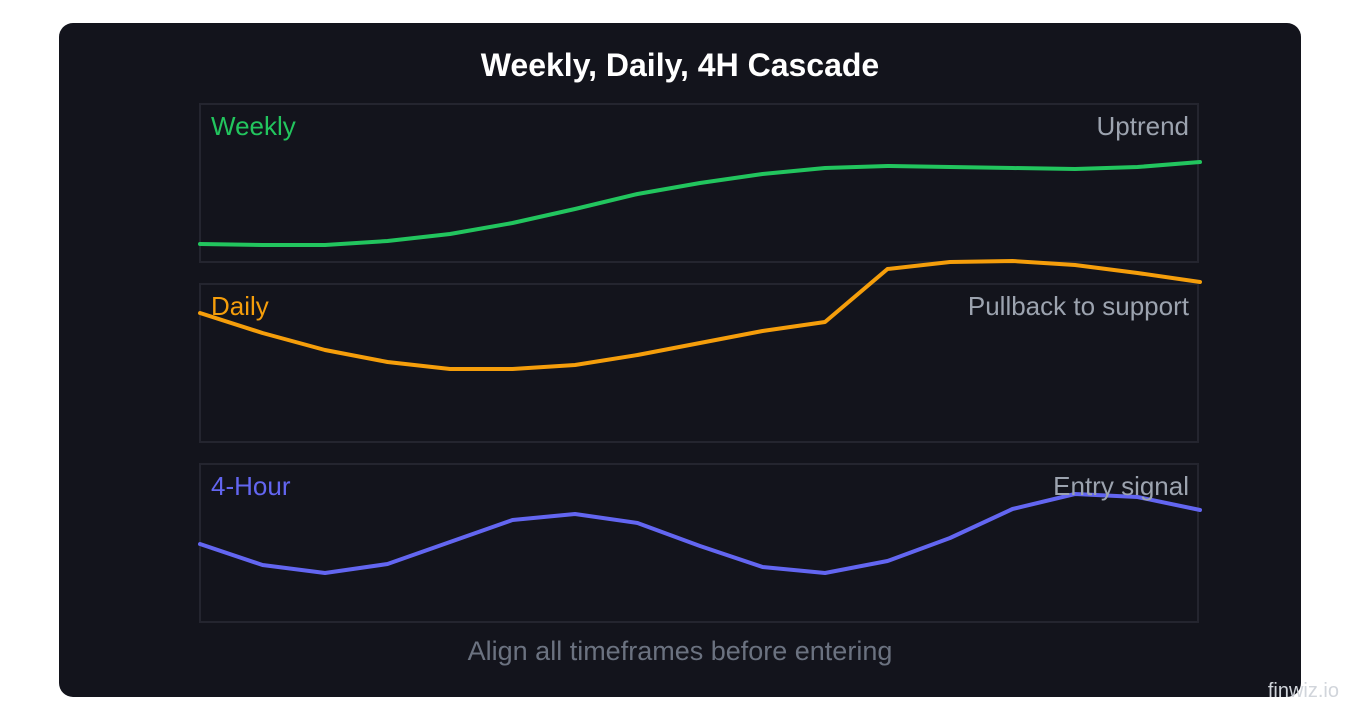  I want to click on series-line-daily, so click(700, 315).